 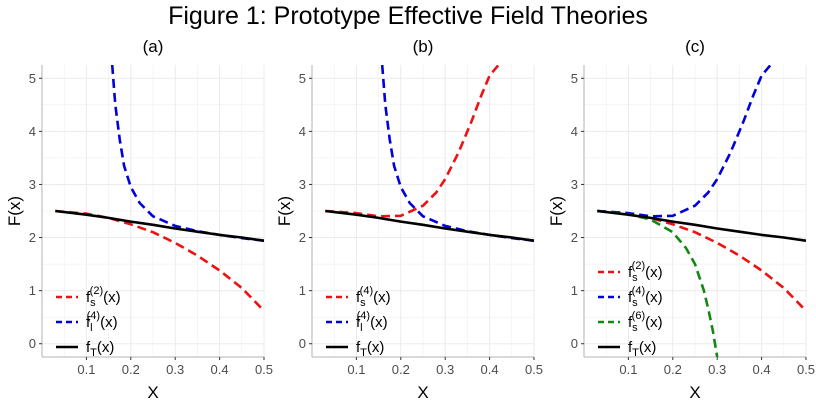 I want to click on legend: fs(2)(x)fs(4)(x)fs(6)(x) fT(x), so click(x=630, y=309).